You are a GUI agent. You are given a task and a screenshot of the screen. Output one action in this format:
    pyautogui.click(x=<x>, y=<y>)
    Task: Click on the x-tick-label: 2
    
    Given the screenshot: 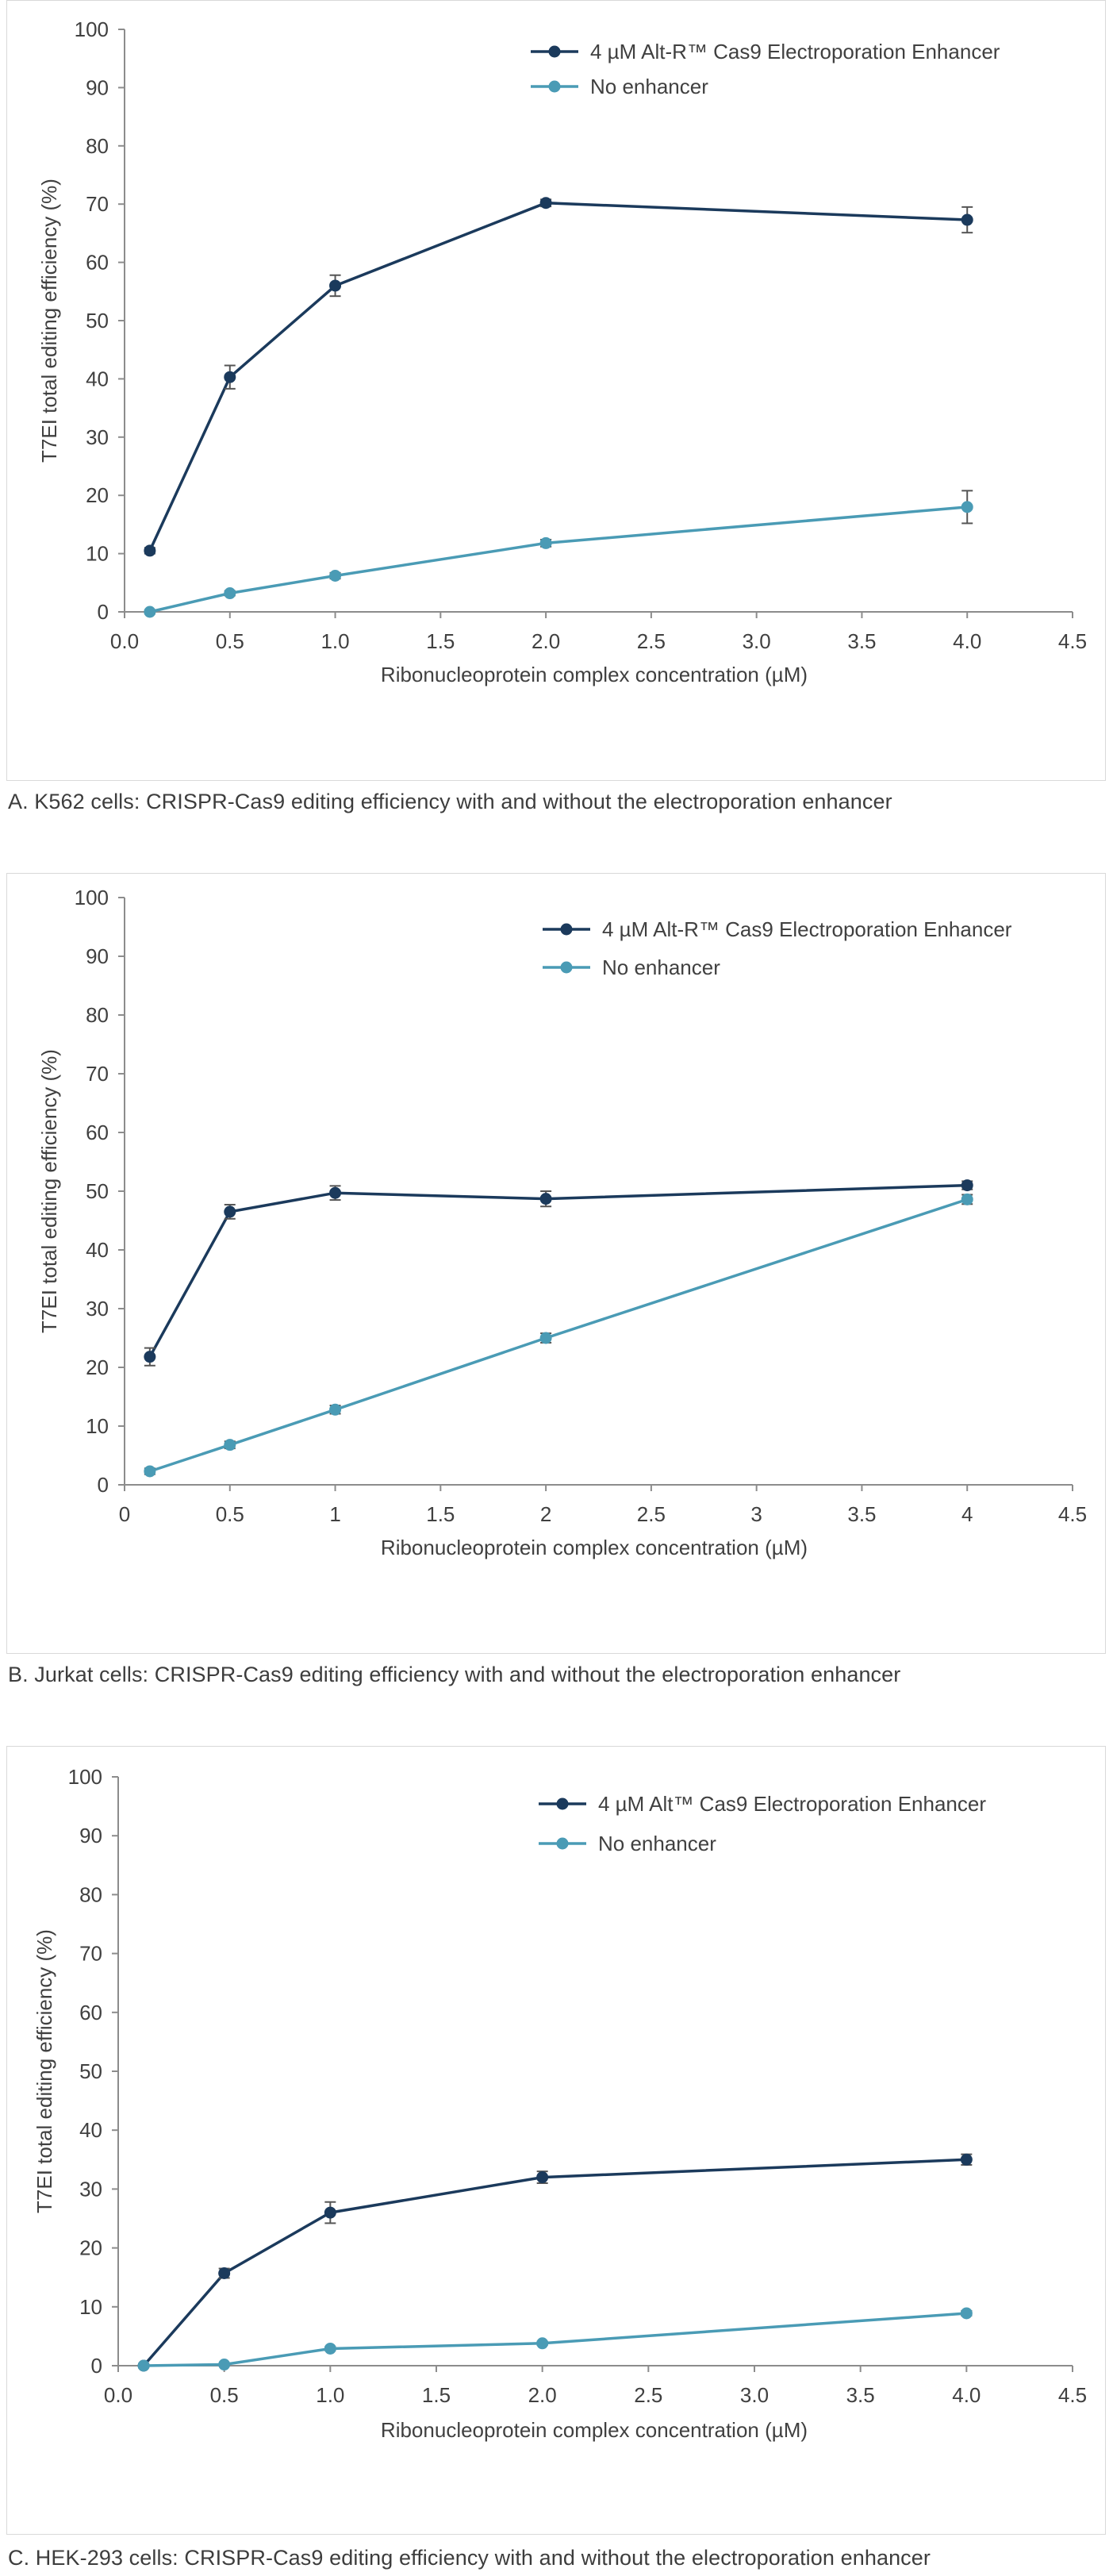 What is the action you would take?
    pyautogui.click(x=545, y=1514)
    